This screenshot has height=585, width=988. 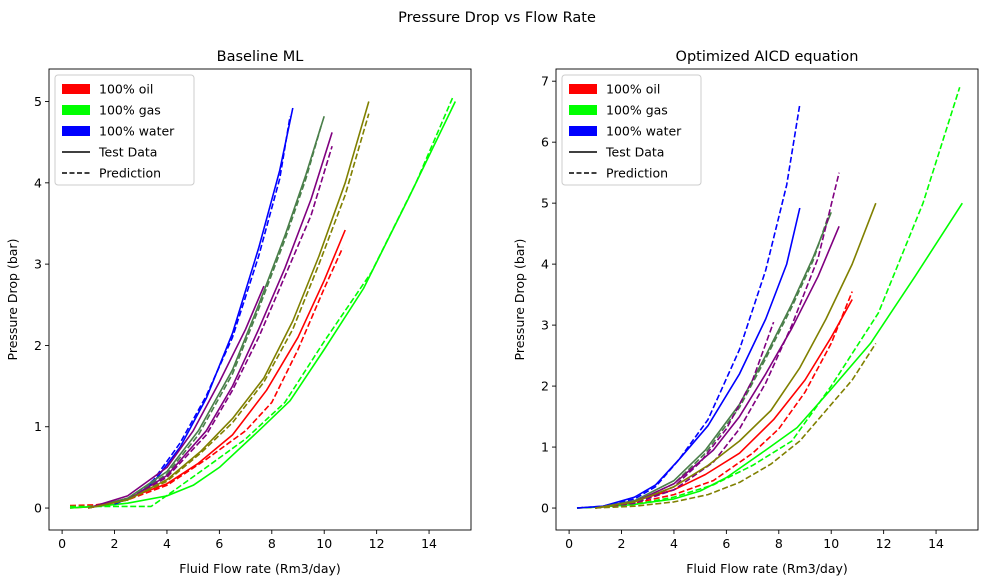 I want to click on series-line-11-test, so click(x=736, y=355).